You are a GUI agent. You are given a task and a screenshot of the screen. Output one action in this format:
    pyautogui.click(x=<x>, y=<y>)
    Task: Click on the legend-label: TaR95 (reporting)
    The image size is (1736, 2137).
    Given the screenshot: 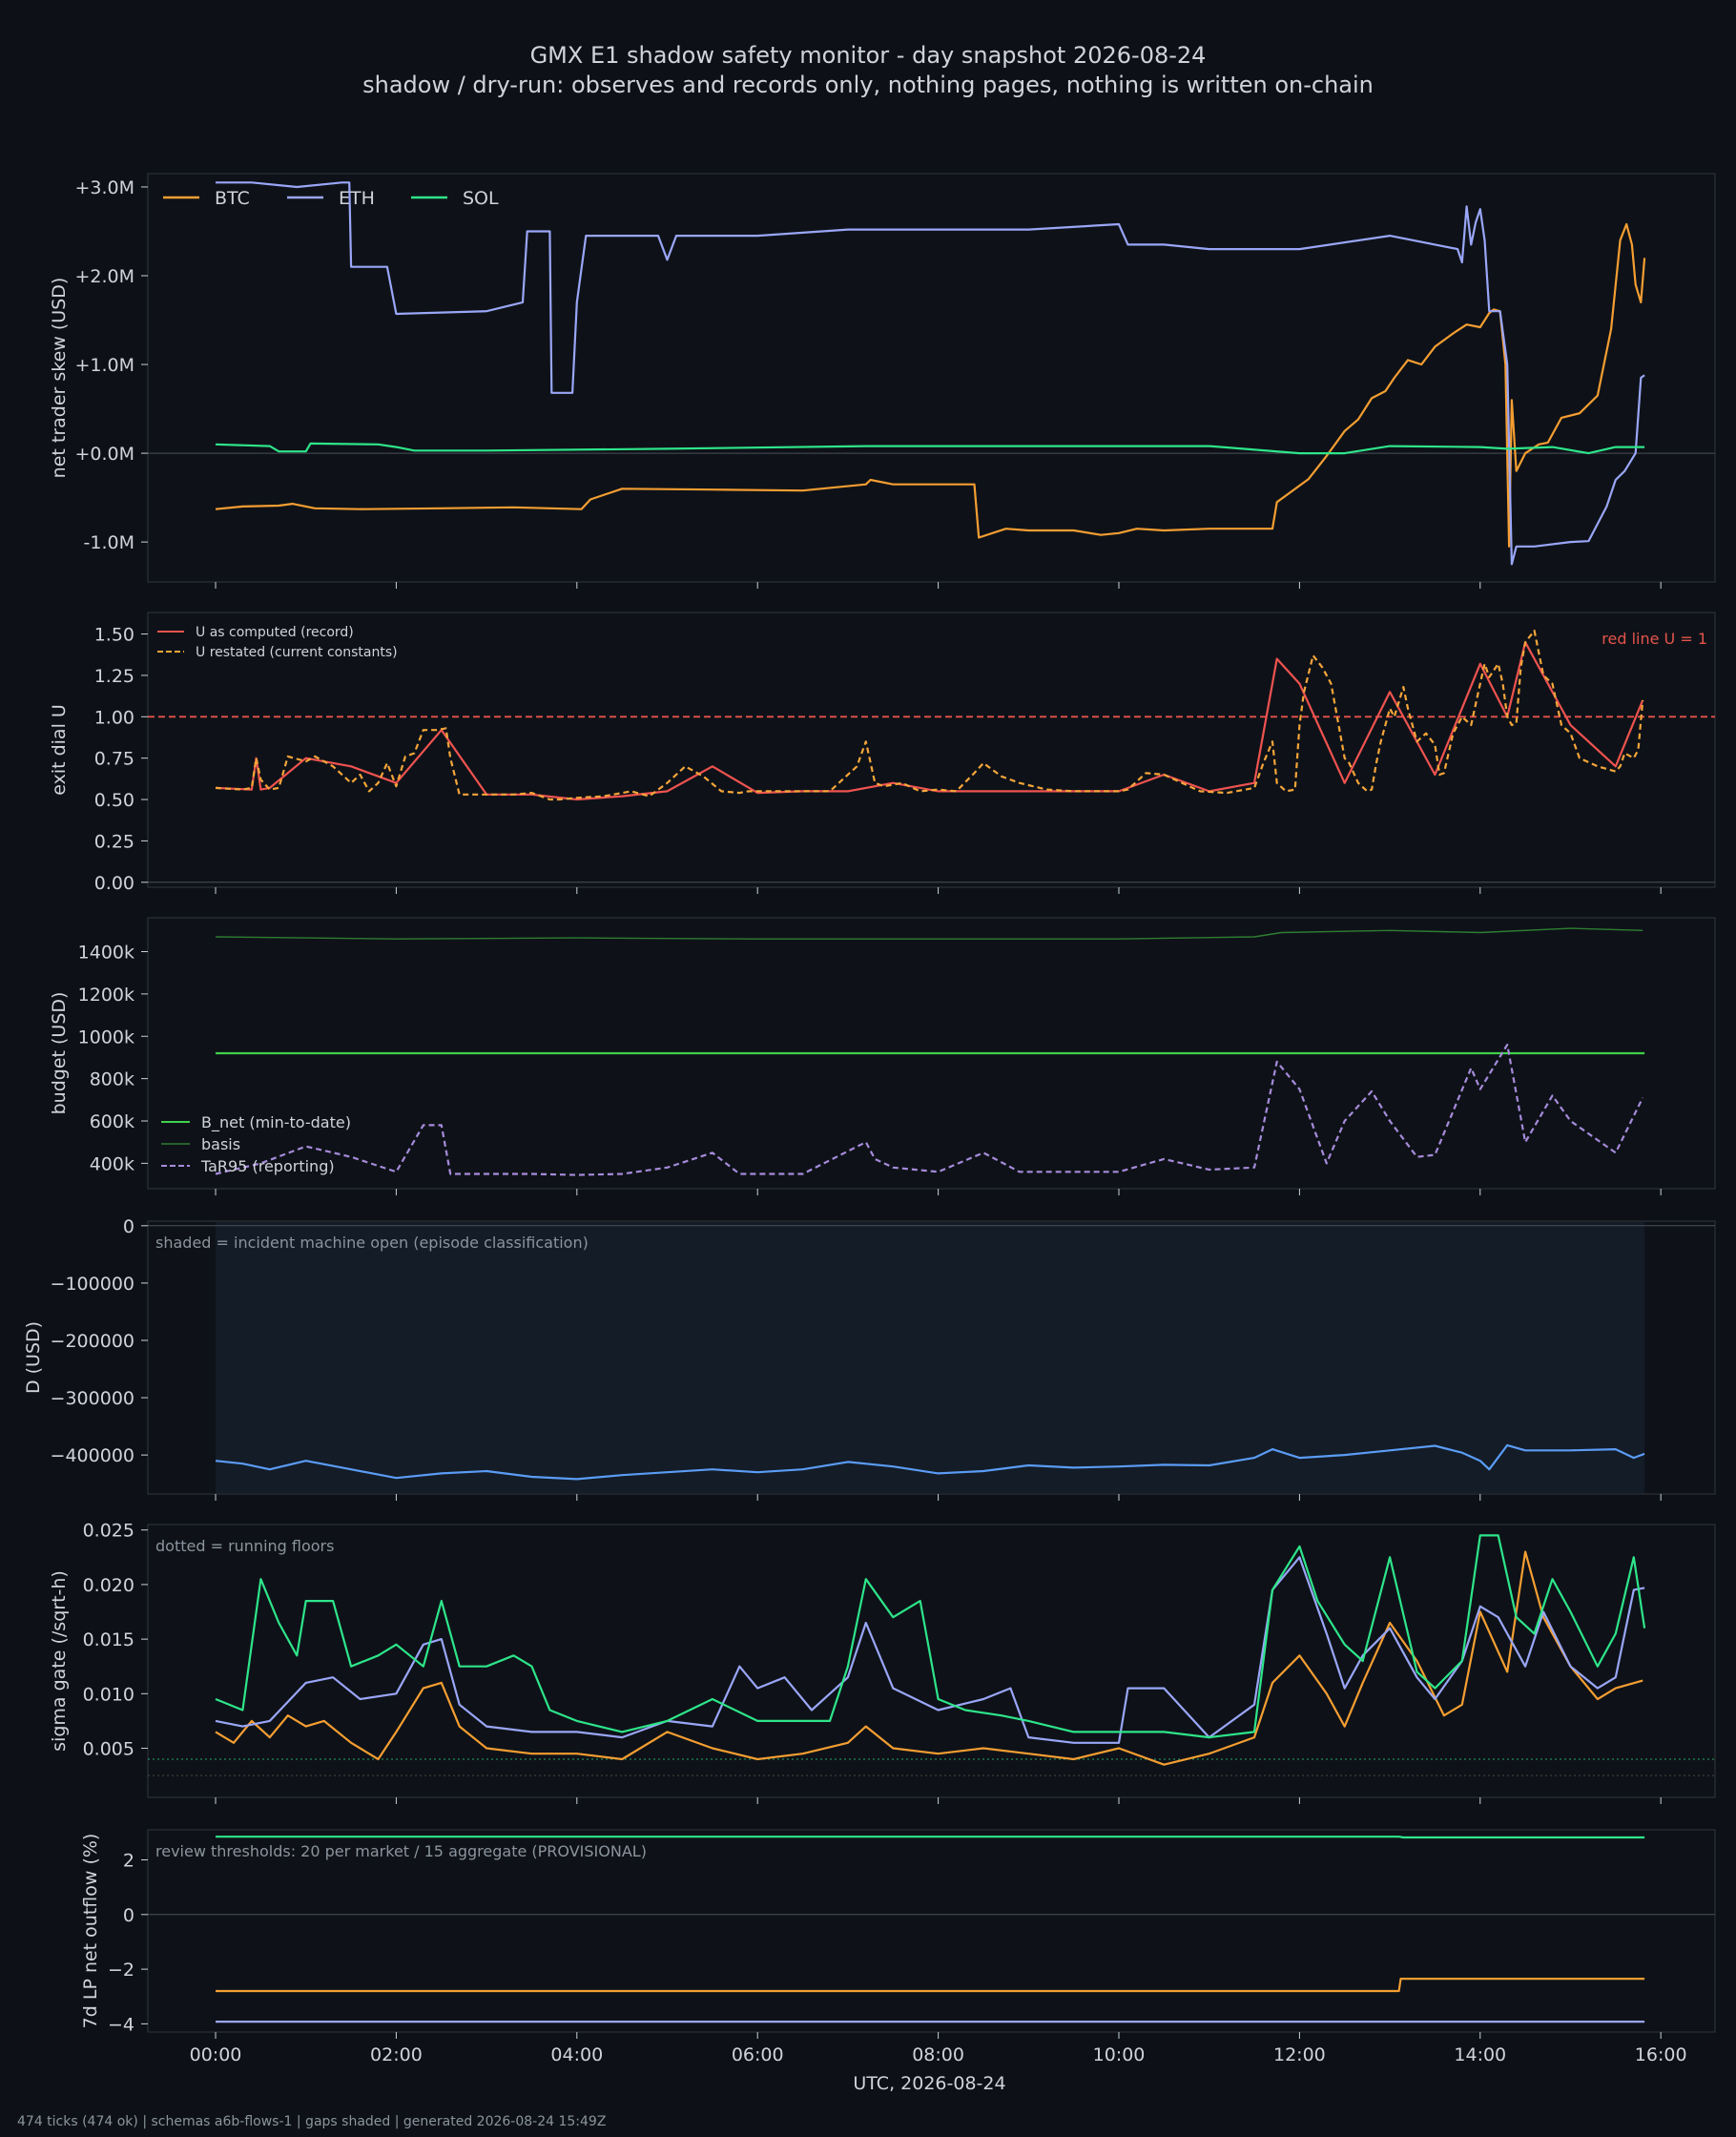 What is the action you would take?
    pyautogui.click(x=267, y=1166)
    